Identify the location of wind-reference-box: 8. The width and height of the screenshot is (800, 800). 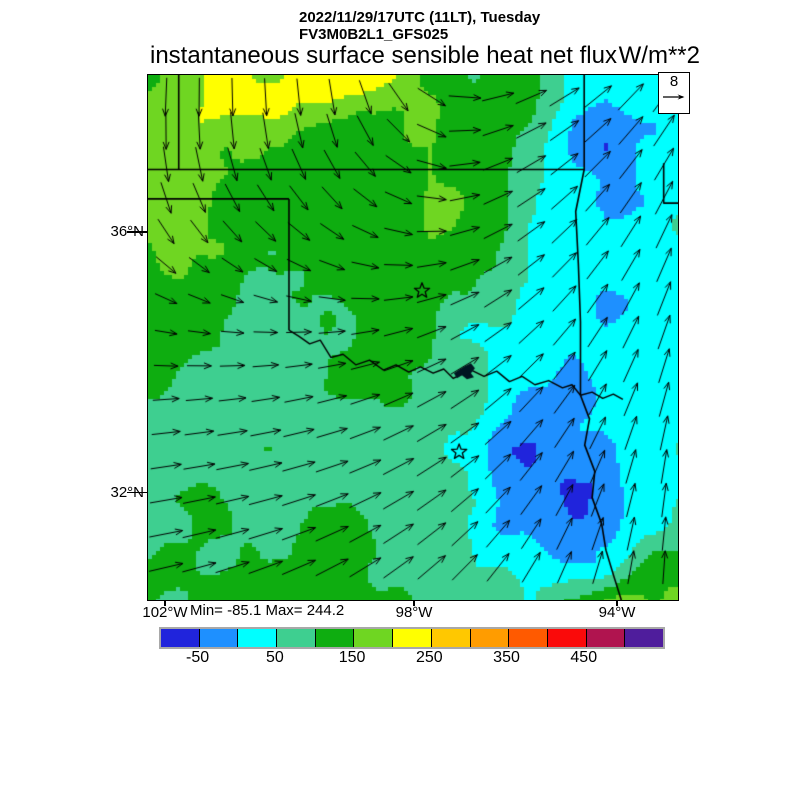
(674, 93).